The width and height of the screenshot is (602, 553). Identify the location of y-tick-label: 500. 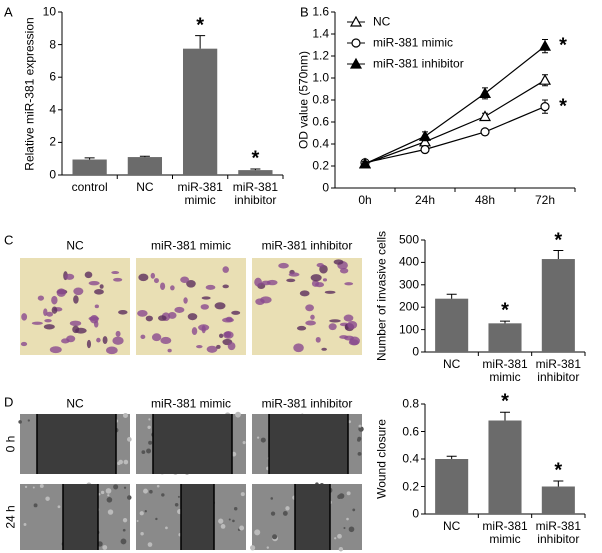
(408, 239).